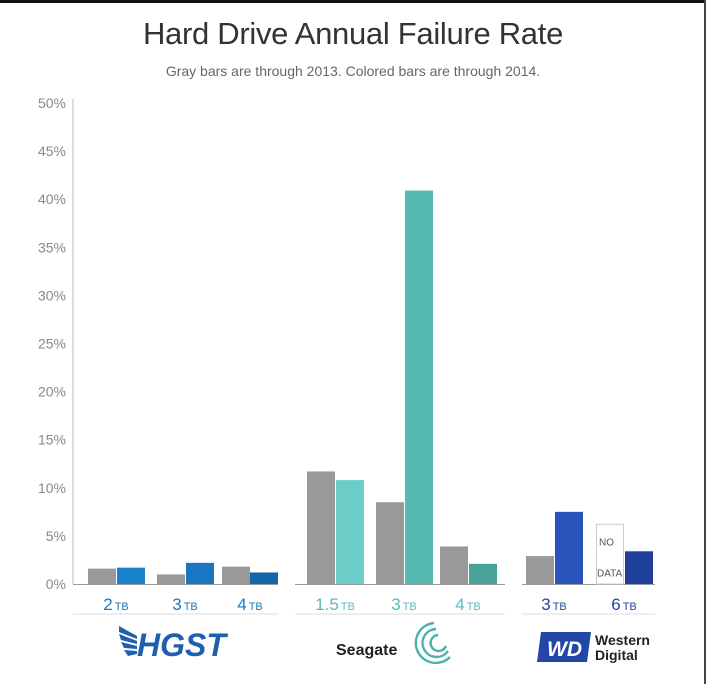 This screenshot has width=706, height=684. I want to click on y-tick-label: 35%, so click(52, 247).